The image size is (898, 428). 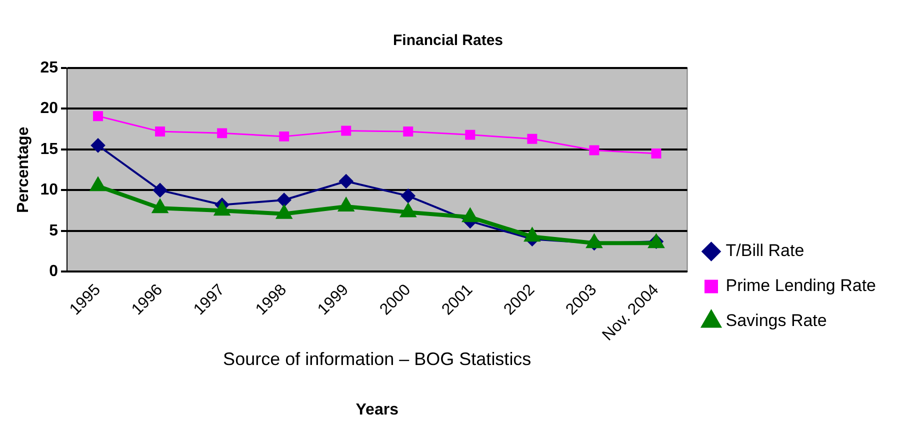 What do you see at coordinates (377, 358) in the screenshot?
I see `source-note: Source of information – BOG Statistics` at bounding box center [377, 358].